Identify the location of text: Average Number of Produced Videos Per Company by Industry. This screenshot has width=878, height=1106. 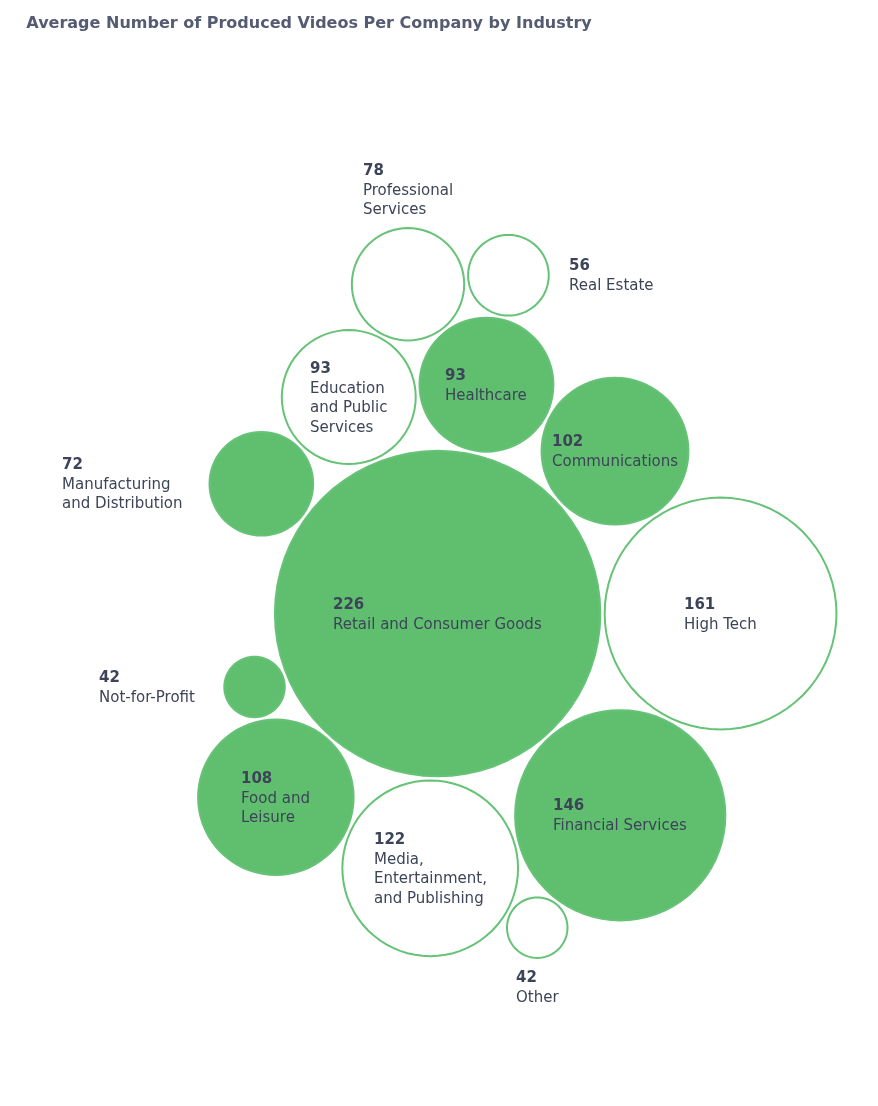
(309, 22).